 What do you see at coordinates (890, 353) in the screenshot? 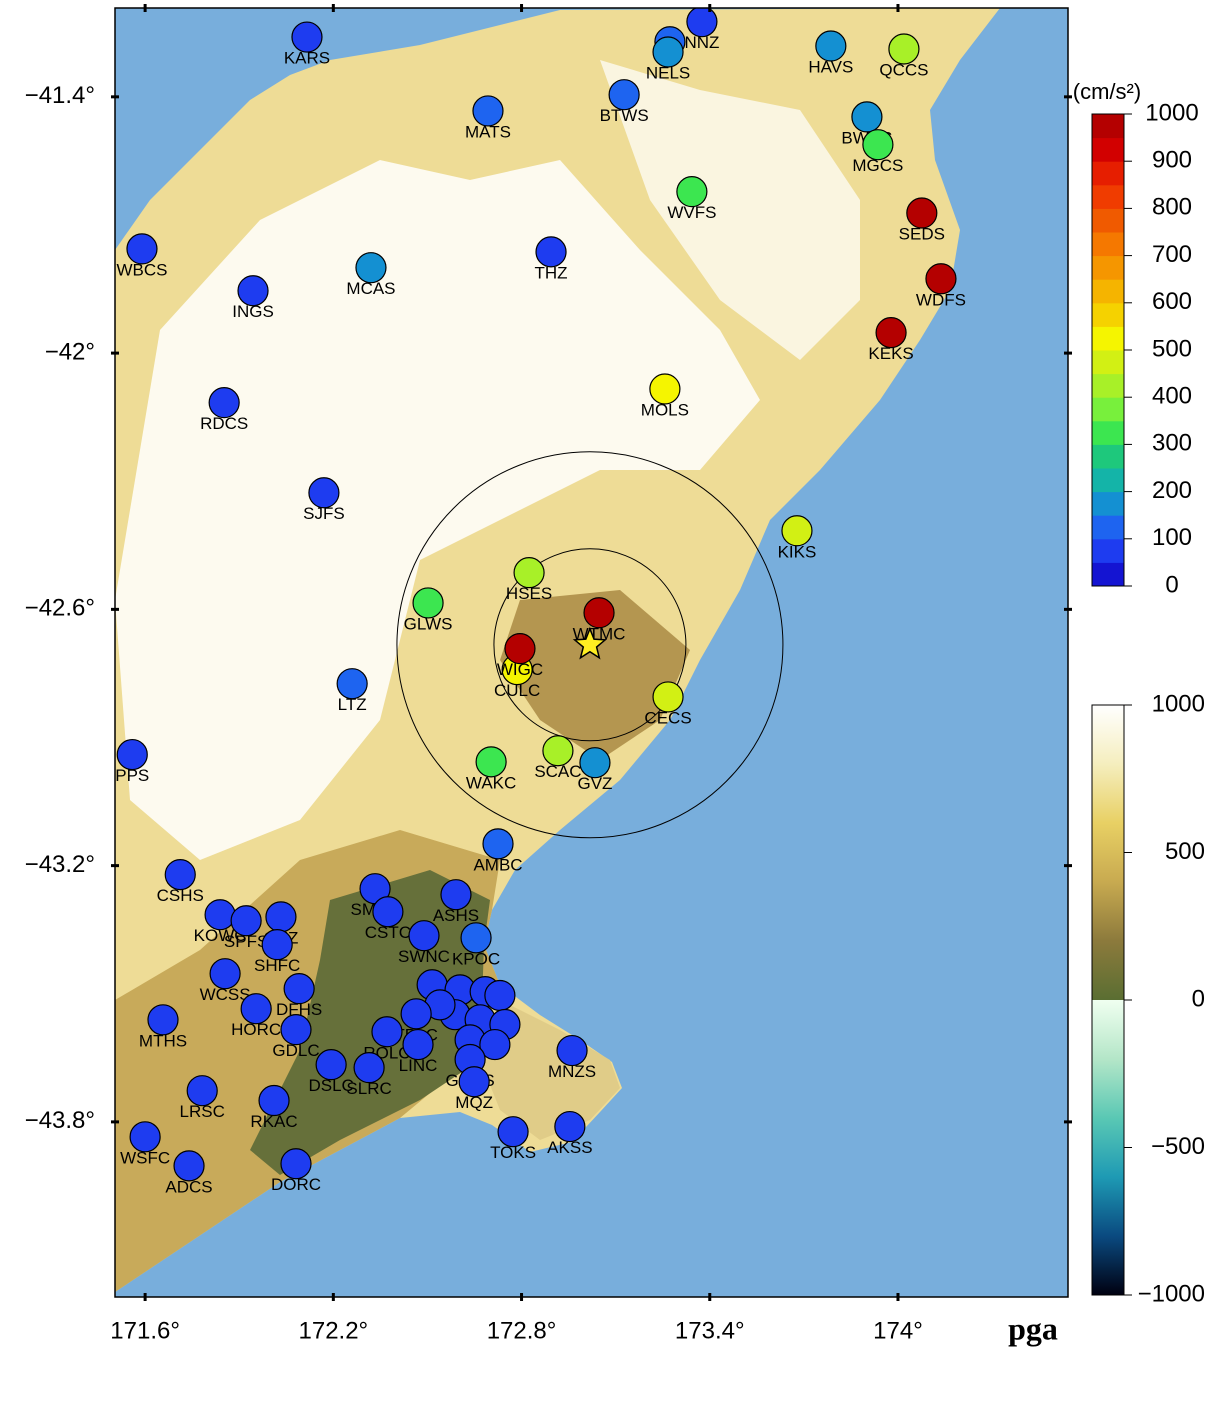
I see `station-label: KEKS` at bounding box center [890, 353].